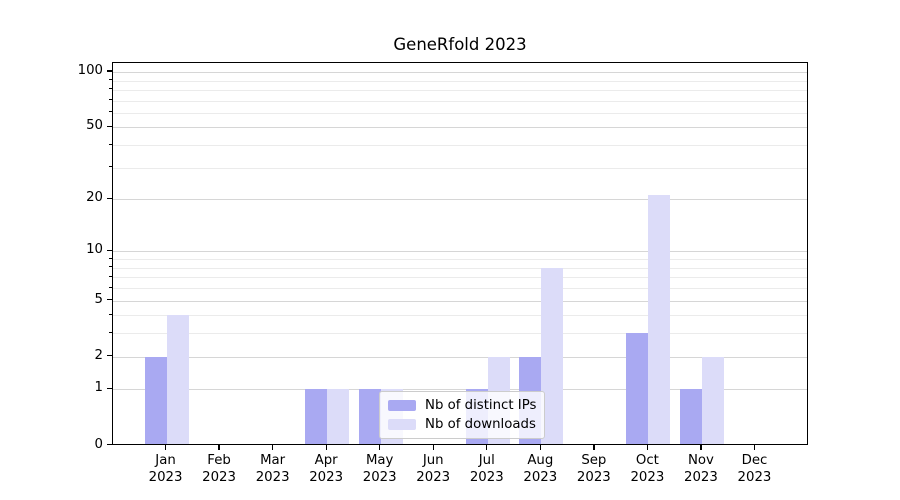 The height and width of the screenshot is (500, 900). I want to click on x-tick-label: Jul 2023, so click(487, 469).